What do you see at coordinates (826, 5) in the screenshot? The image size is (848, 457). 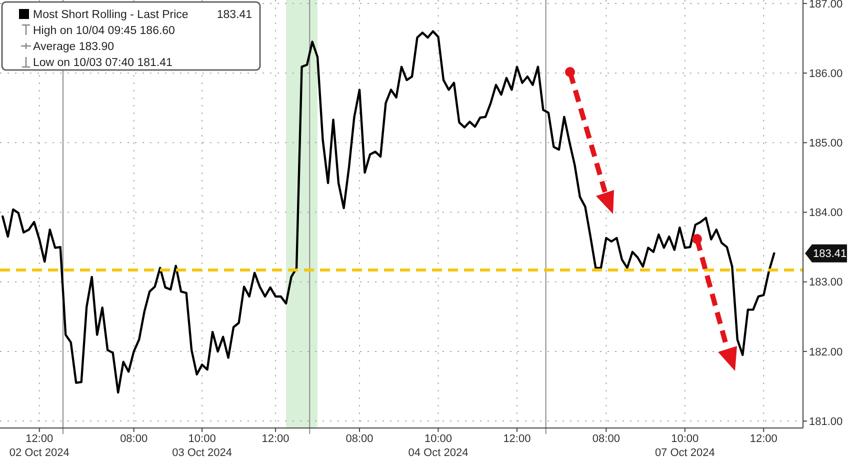 I see `y-tick-label: 187.00` at bounding box center [826, 5].